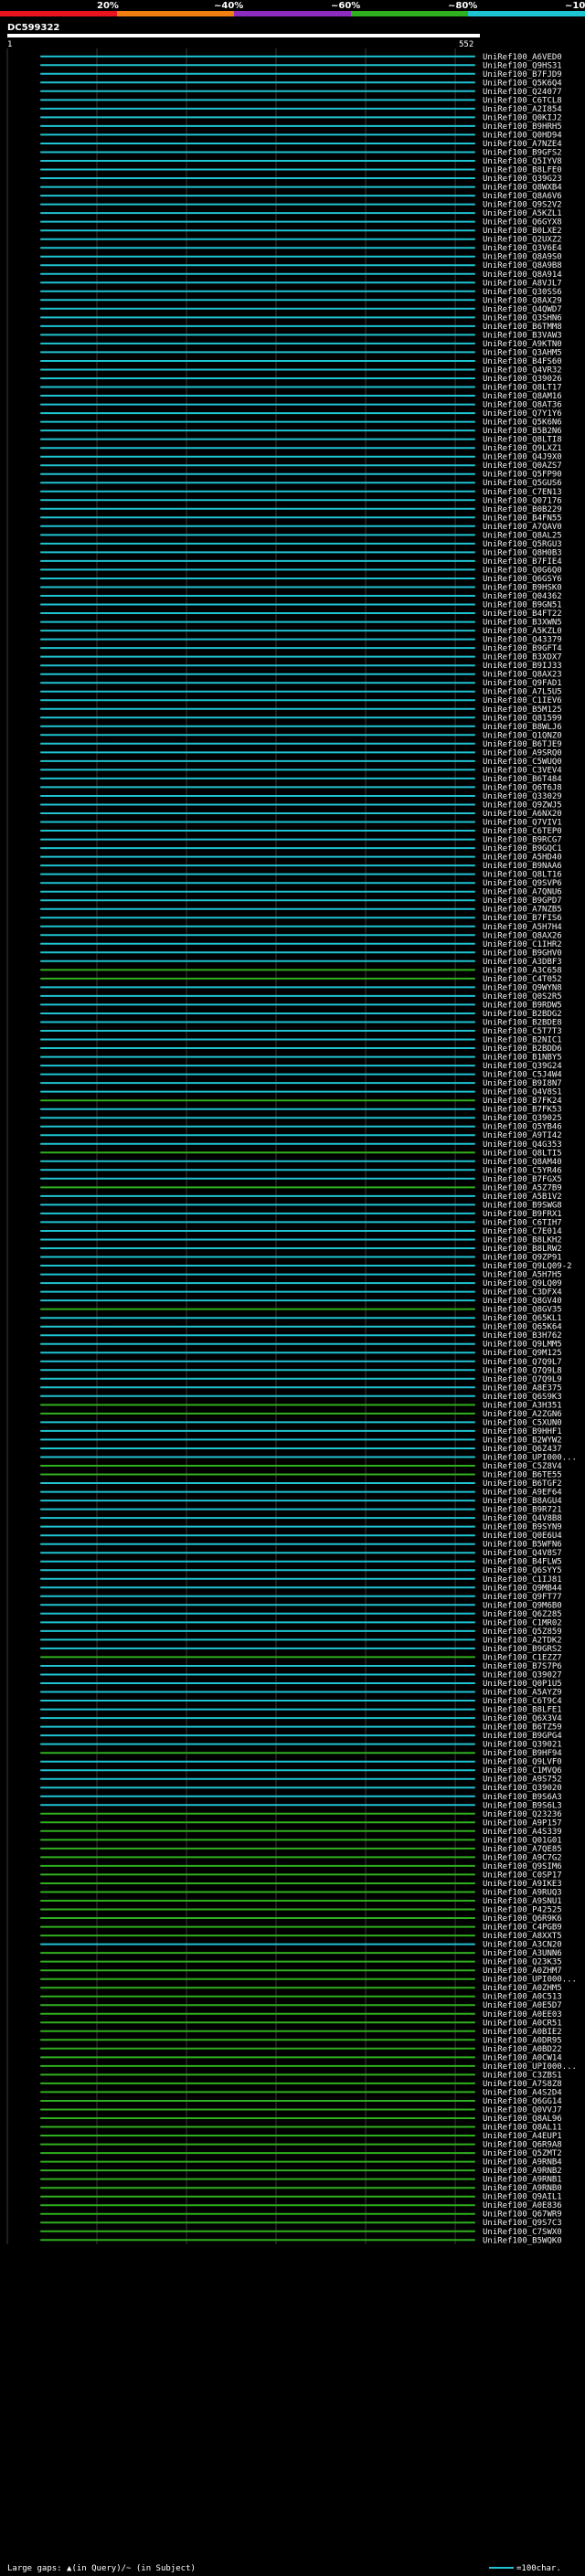 This screenshot has height=2576, width=585. What do you see at coordinates (522, 1718) in the screenshot?
I see `hit-label: UniRef100_Q6X3V4` at bounding box center [522, 1718].